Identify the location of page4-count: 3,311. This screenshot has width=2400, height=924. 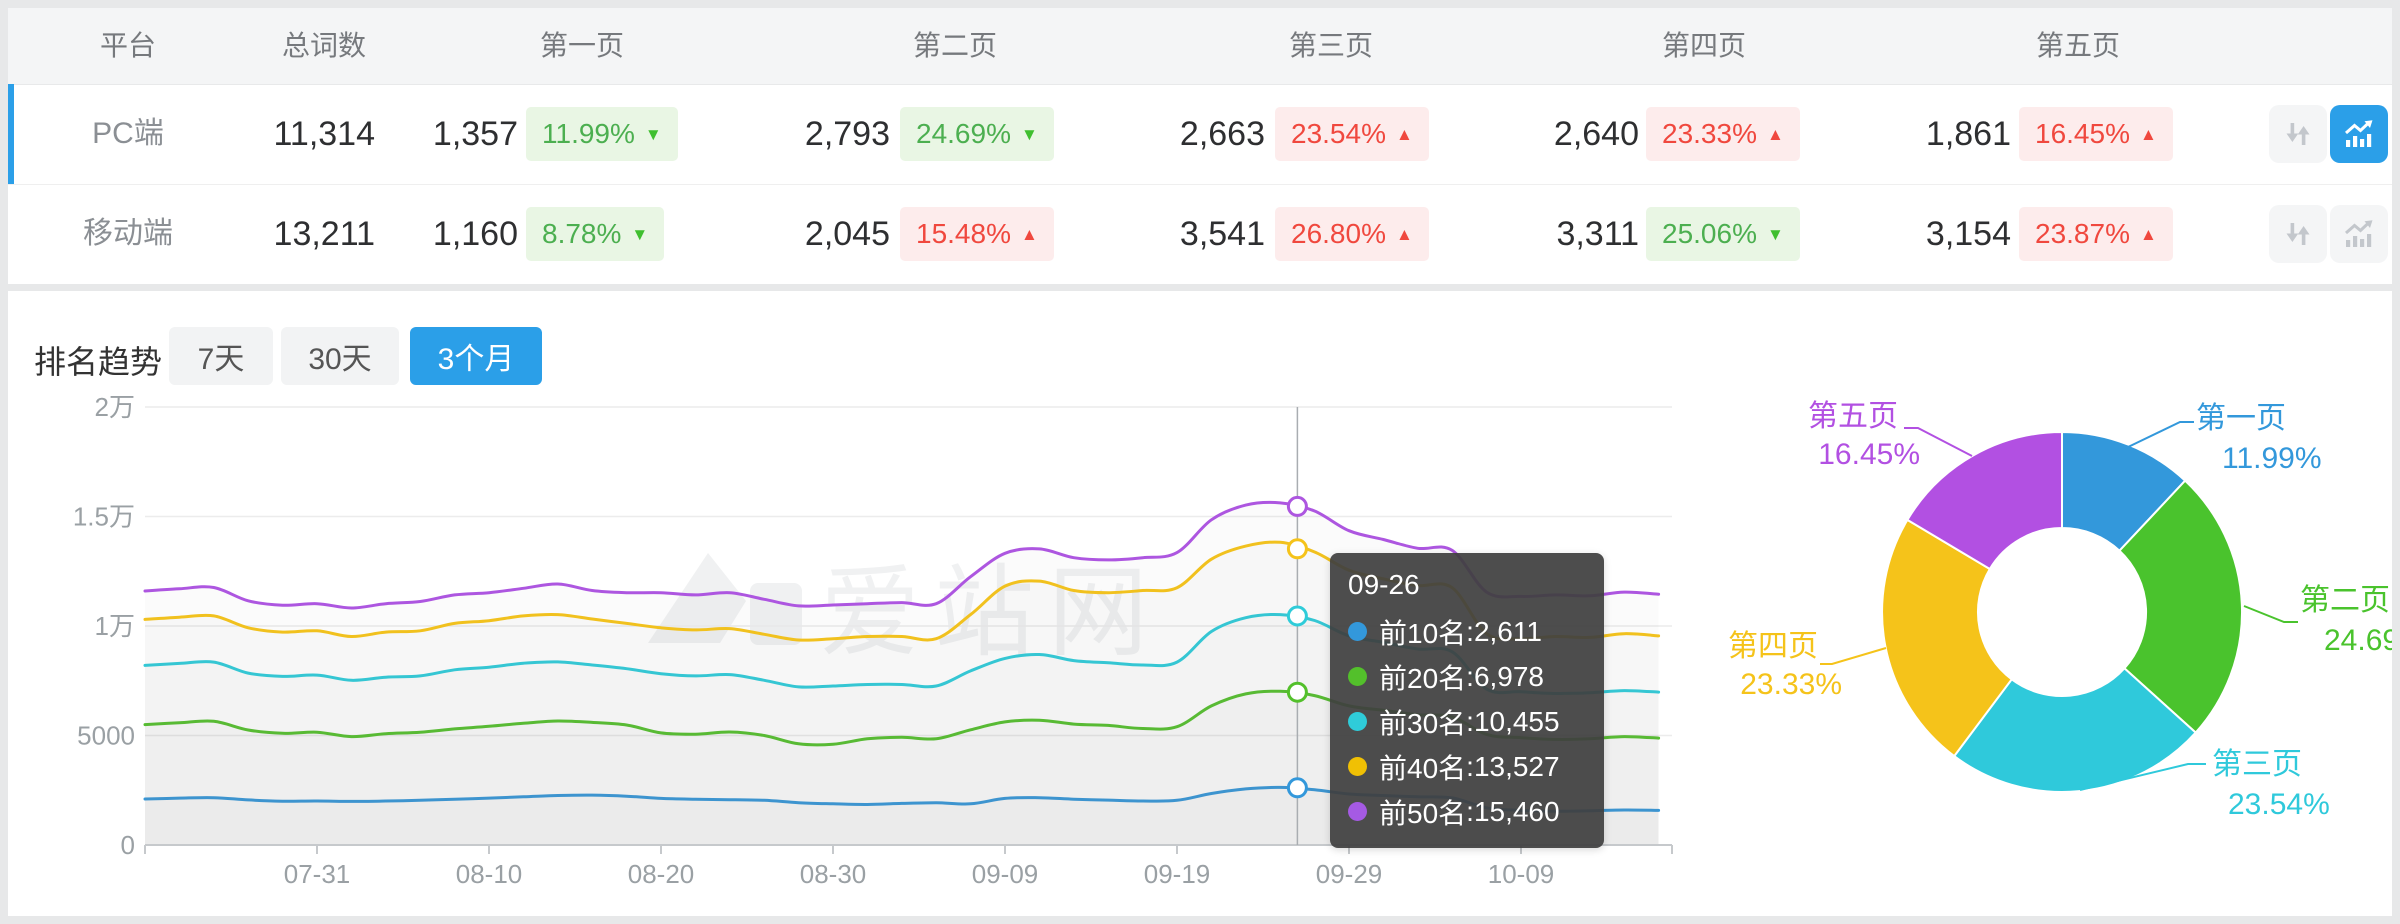
(1597, 234).